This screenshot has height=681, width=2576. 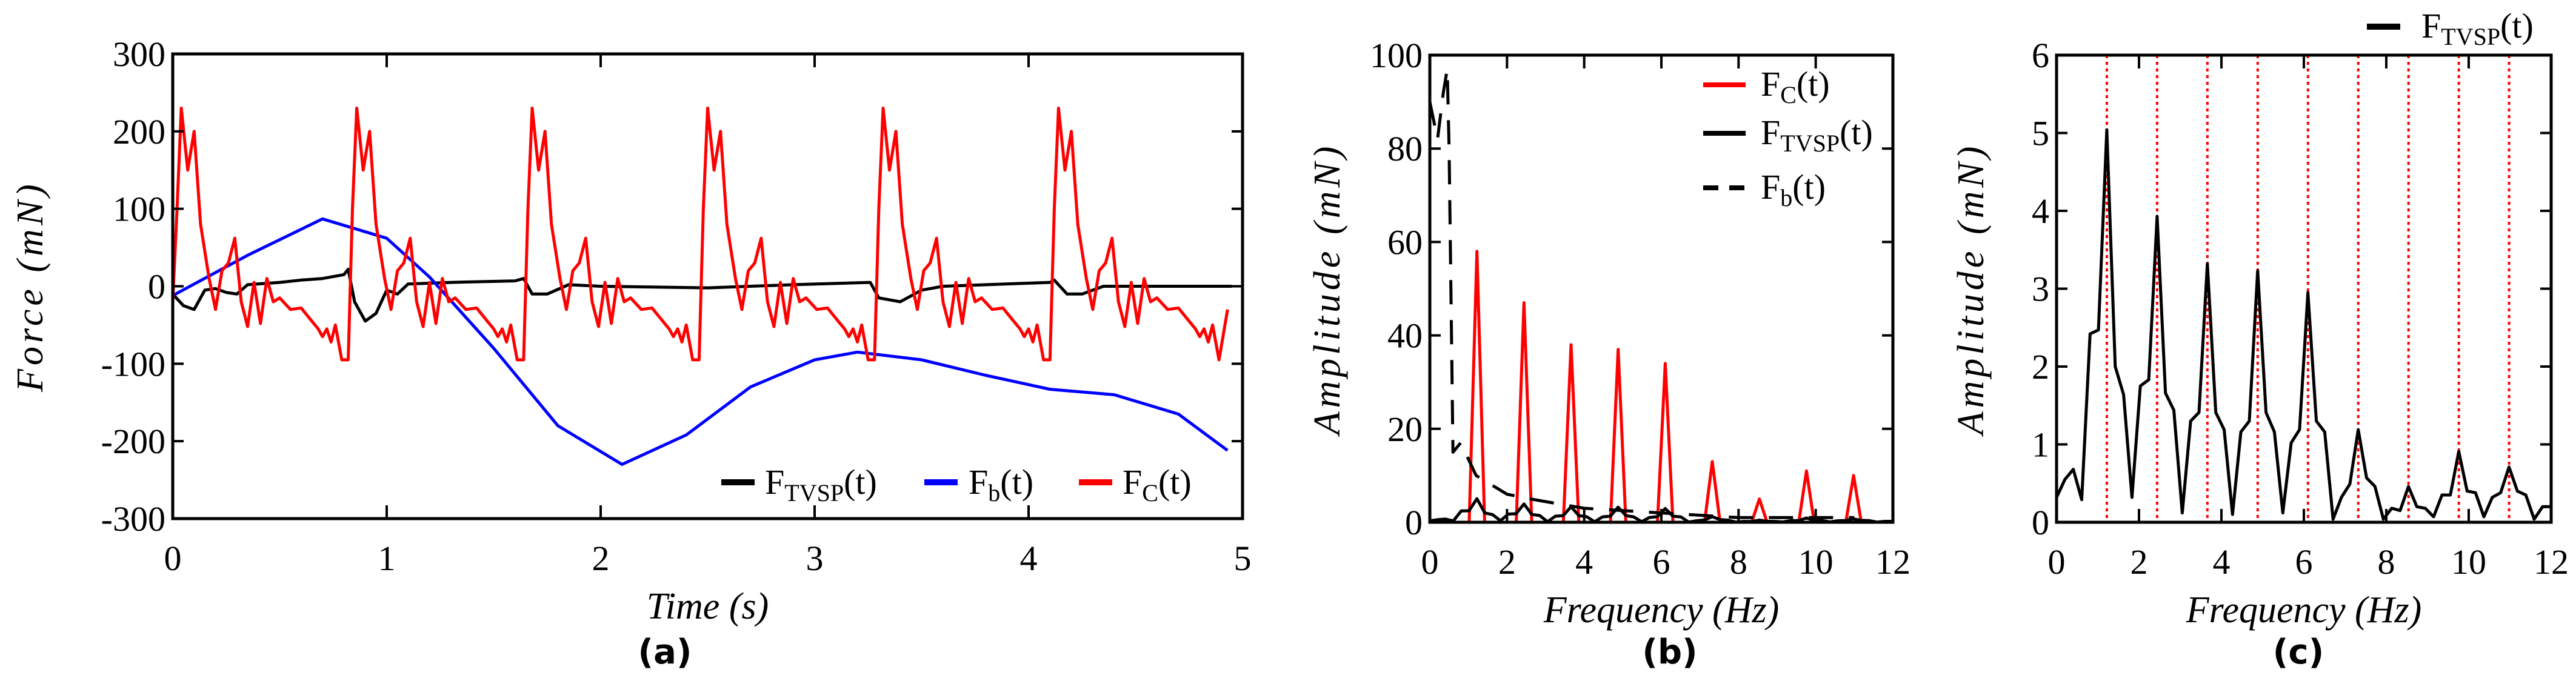 What do you see at coordinates (665, 652) in the screenshot?
I see `panel-label: (a)` at bounding box center [665, 652].